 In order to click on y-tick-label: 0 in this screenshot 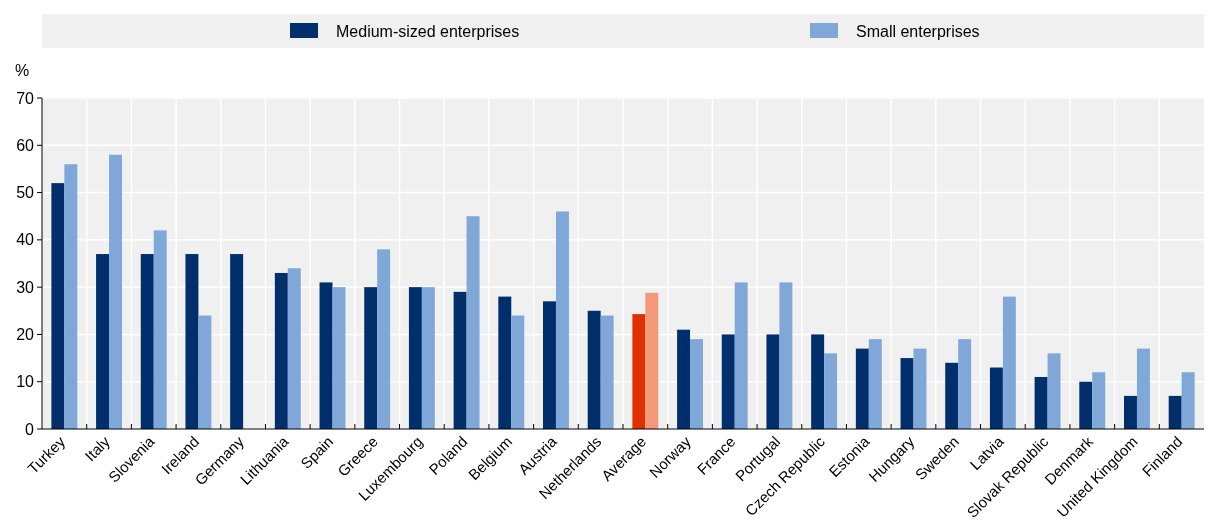, I will do `click(30, 429)`.